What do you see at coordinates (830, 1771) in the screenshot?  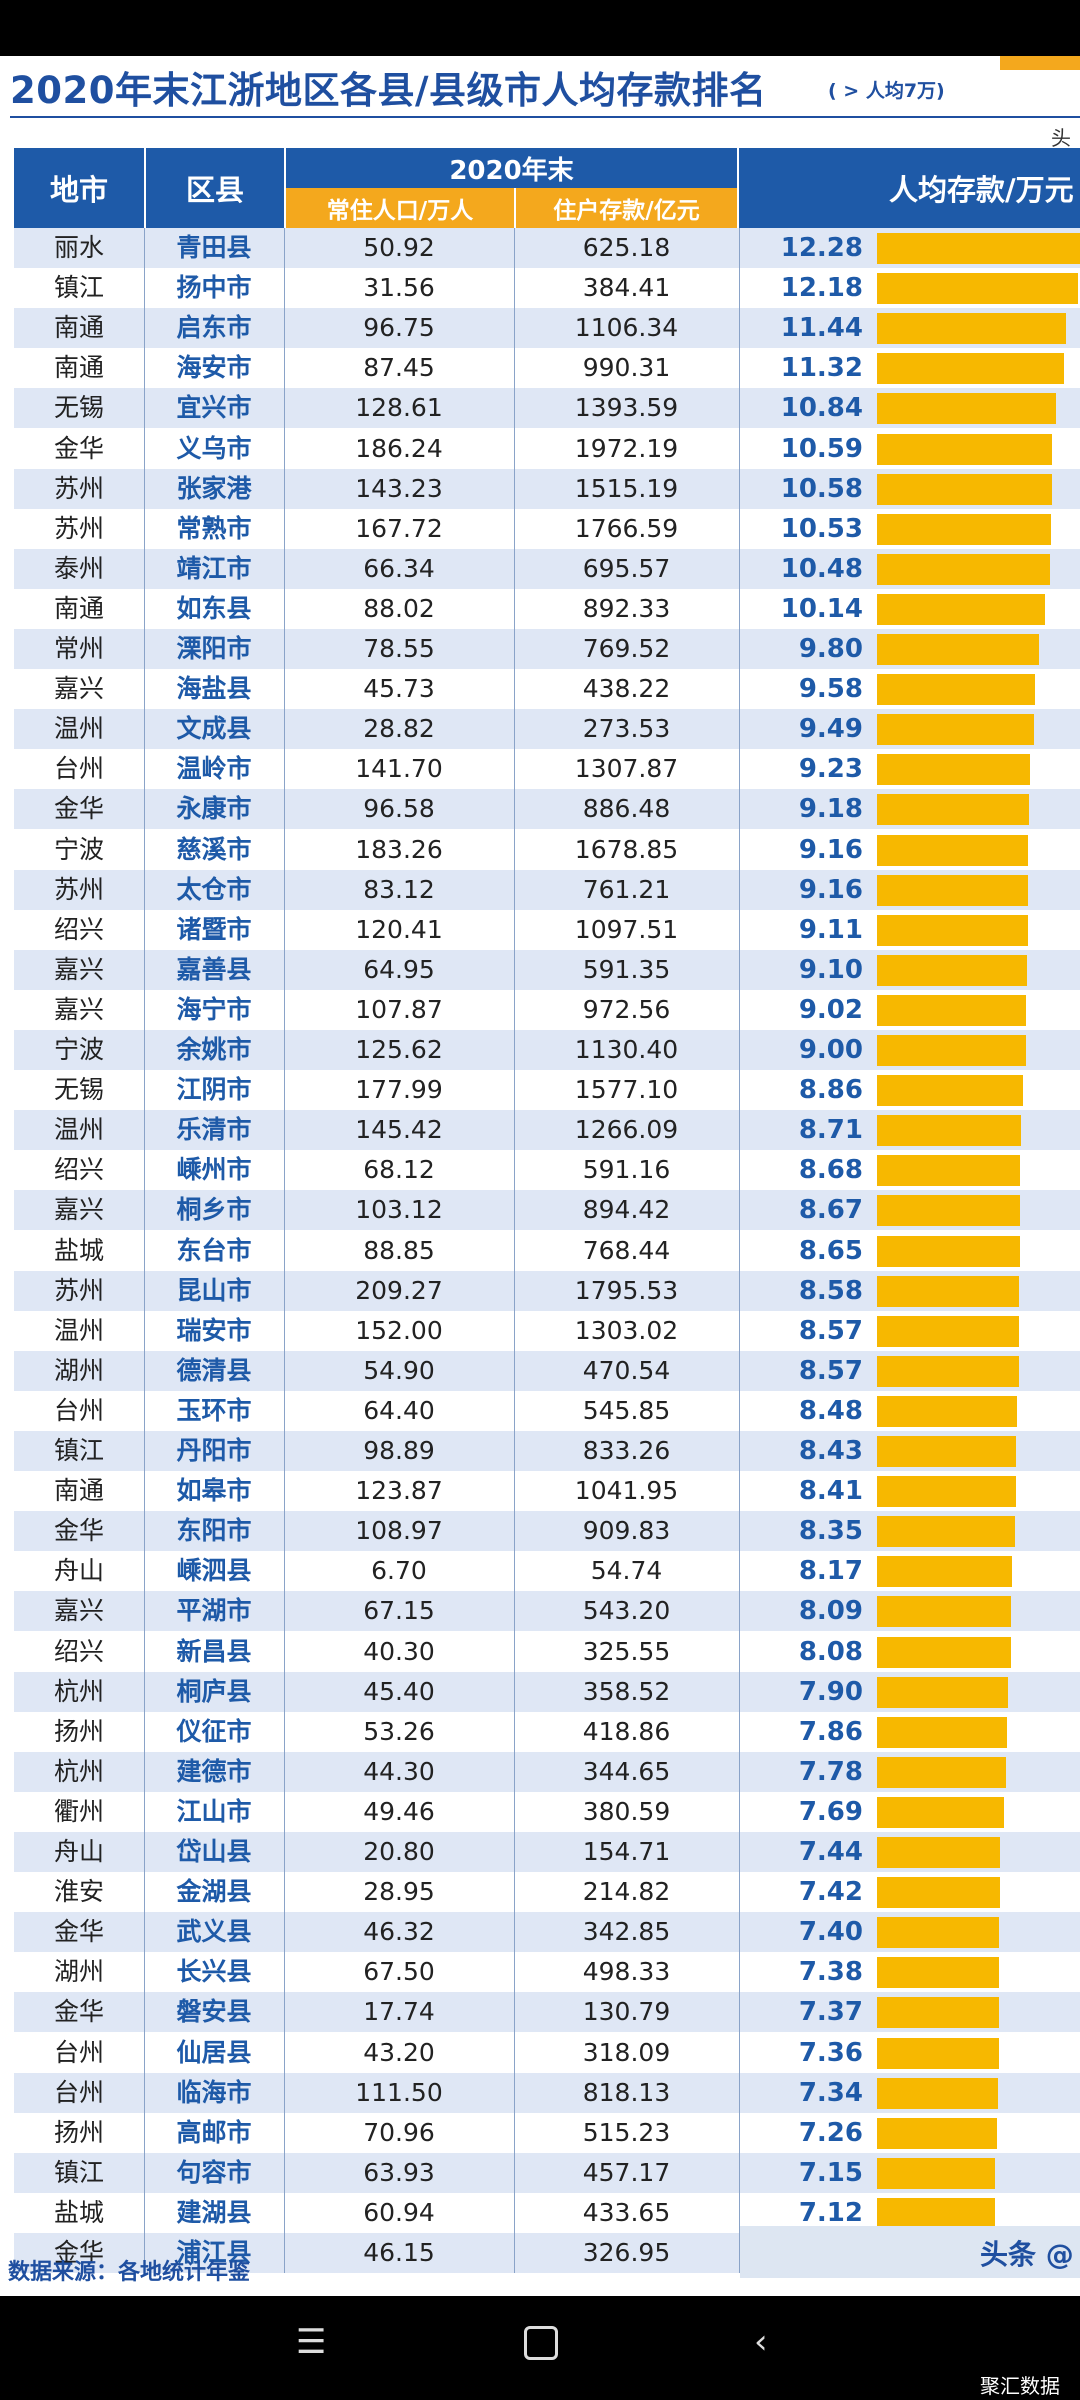 I see `per-capita-cell: 7.78` at bounding box center [830, 1771].